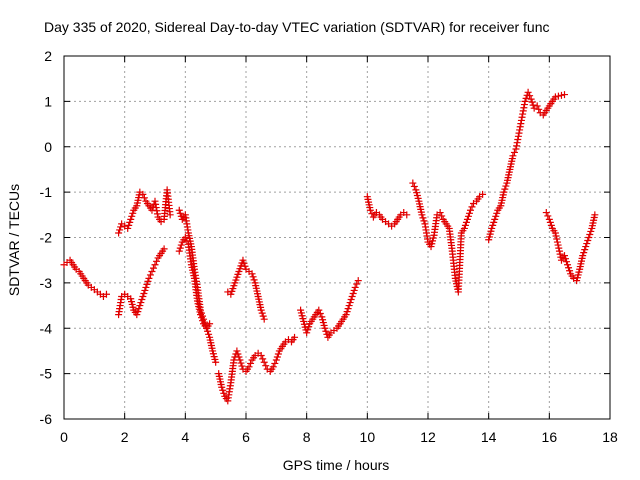 The width and height of the screenshot is (640, 480). I want to click on y-tick-label: -3, so click(46, 283).